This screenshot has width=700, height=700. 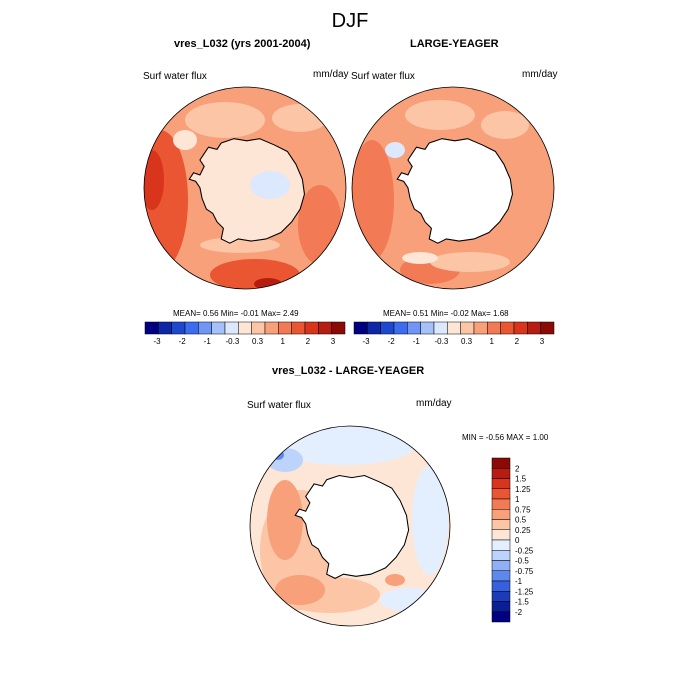 I want to click on colorbar-panel1: -3 -2 -1 -0.3 0.3 1 2 3, so click(x=245, y=333).